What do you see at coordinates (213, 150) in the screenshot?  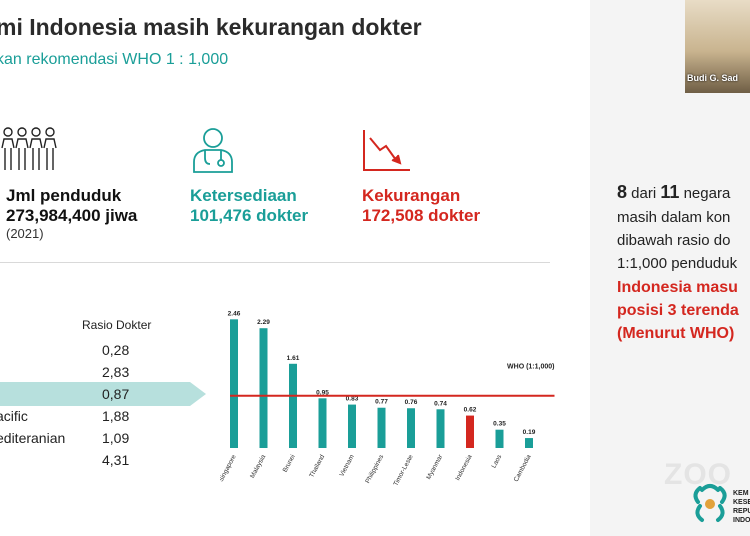 I see `doctor-icon` at bounding box center [213, 150].